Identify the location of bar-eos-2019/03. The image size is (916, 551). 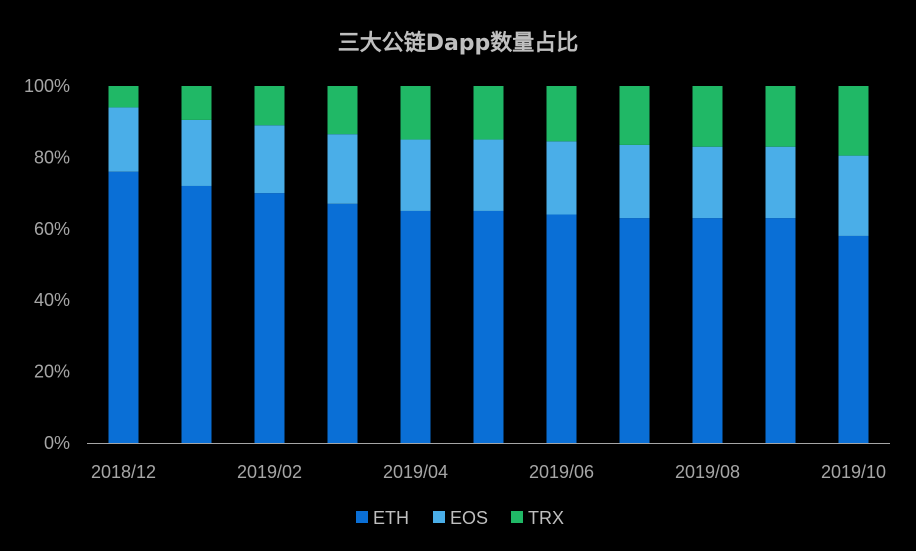
(342, 169).